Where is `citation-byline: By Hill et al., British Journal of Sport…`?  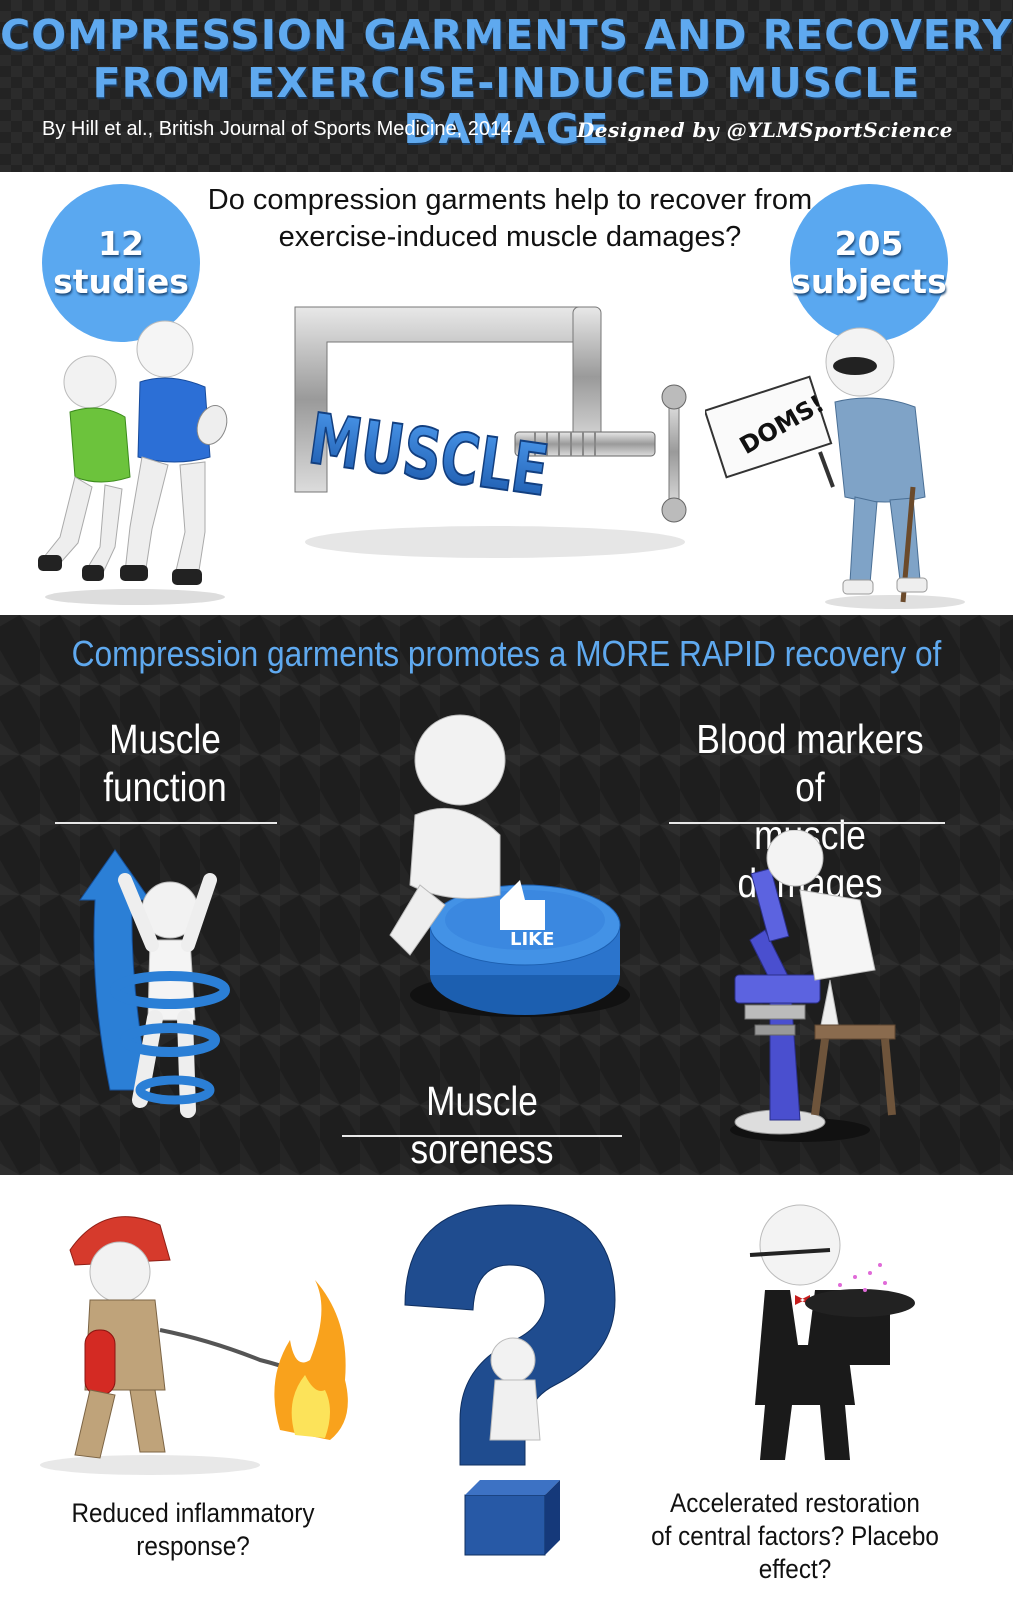
citation-byline: By Hill et al., British Journal of Sport… is located at coordinates (277, 129).